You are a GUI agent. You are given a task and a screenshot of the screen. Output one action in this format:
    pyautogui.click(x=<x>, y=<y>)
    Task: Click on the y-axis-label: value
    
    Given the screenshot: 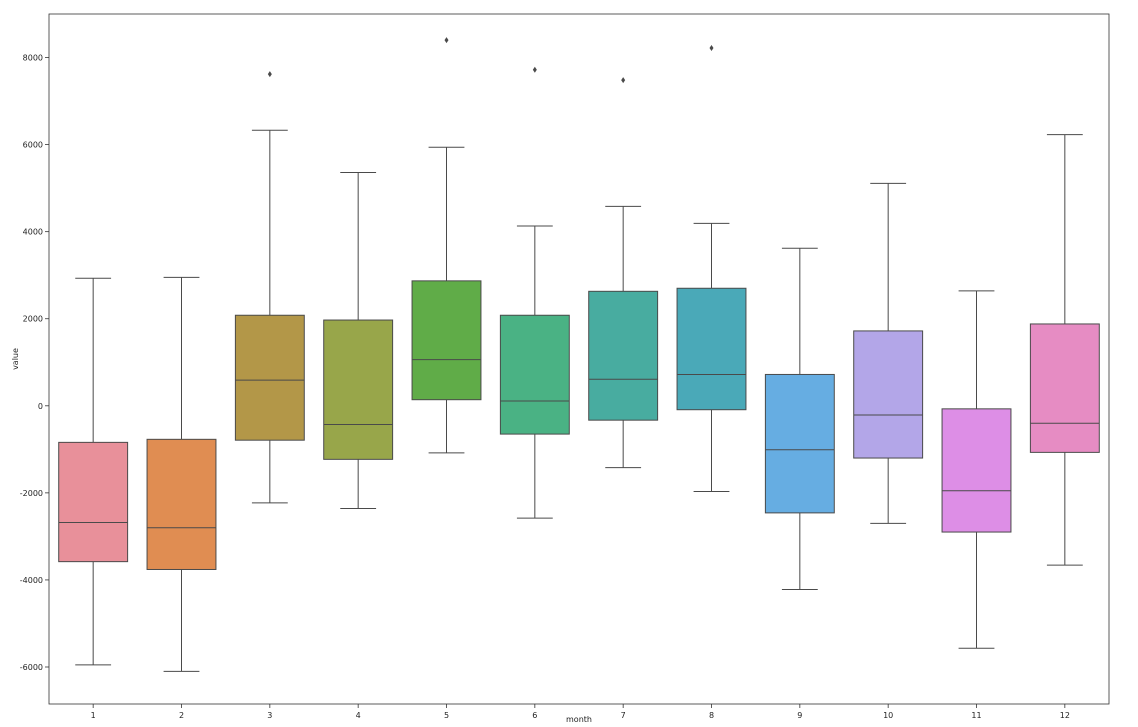 What is the action you would take?
    pyautogui.click(x=15, y=359)
    